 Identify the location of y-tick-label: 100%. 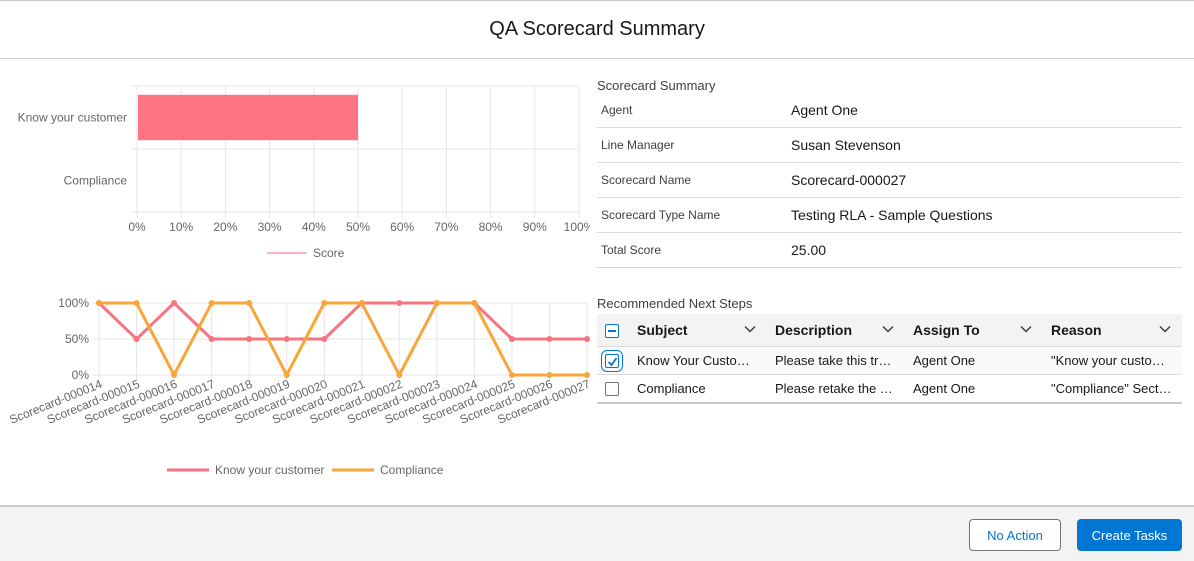
(73, 303).